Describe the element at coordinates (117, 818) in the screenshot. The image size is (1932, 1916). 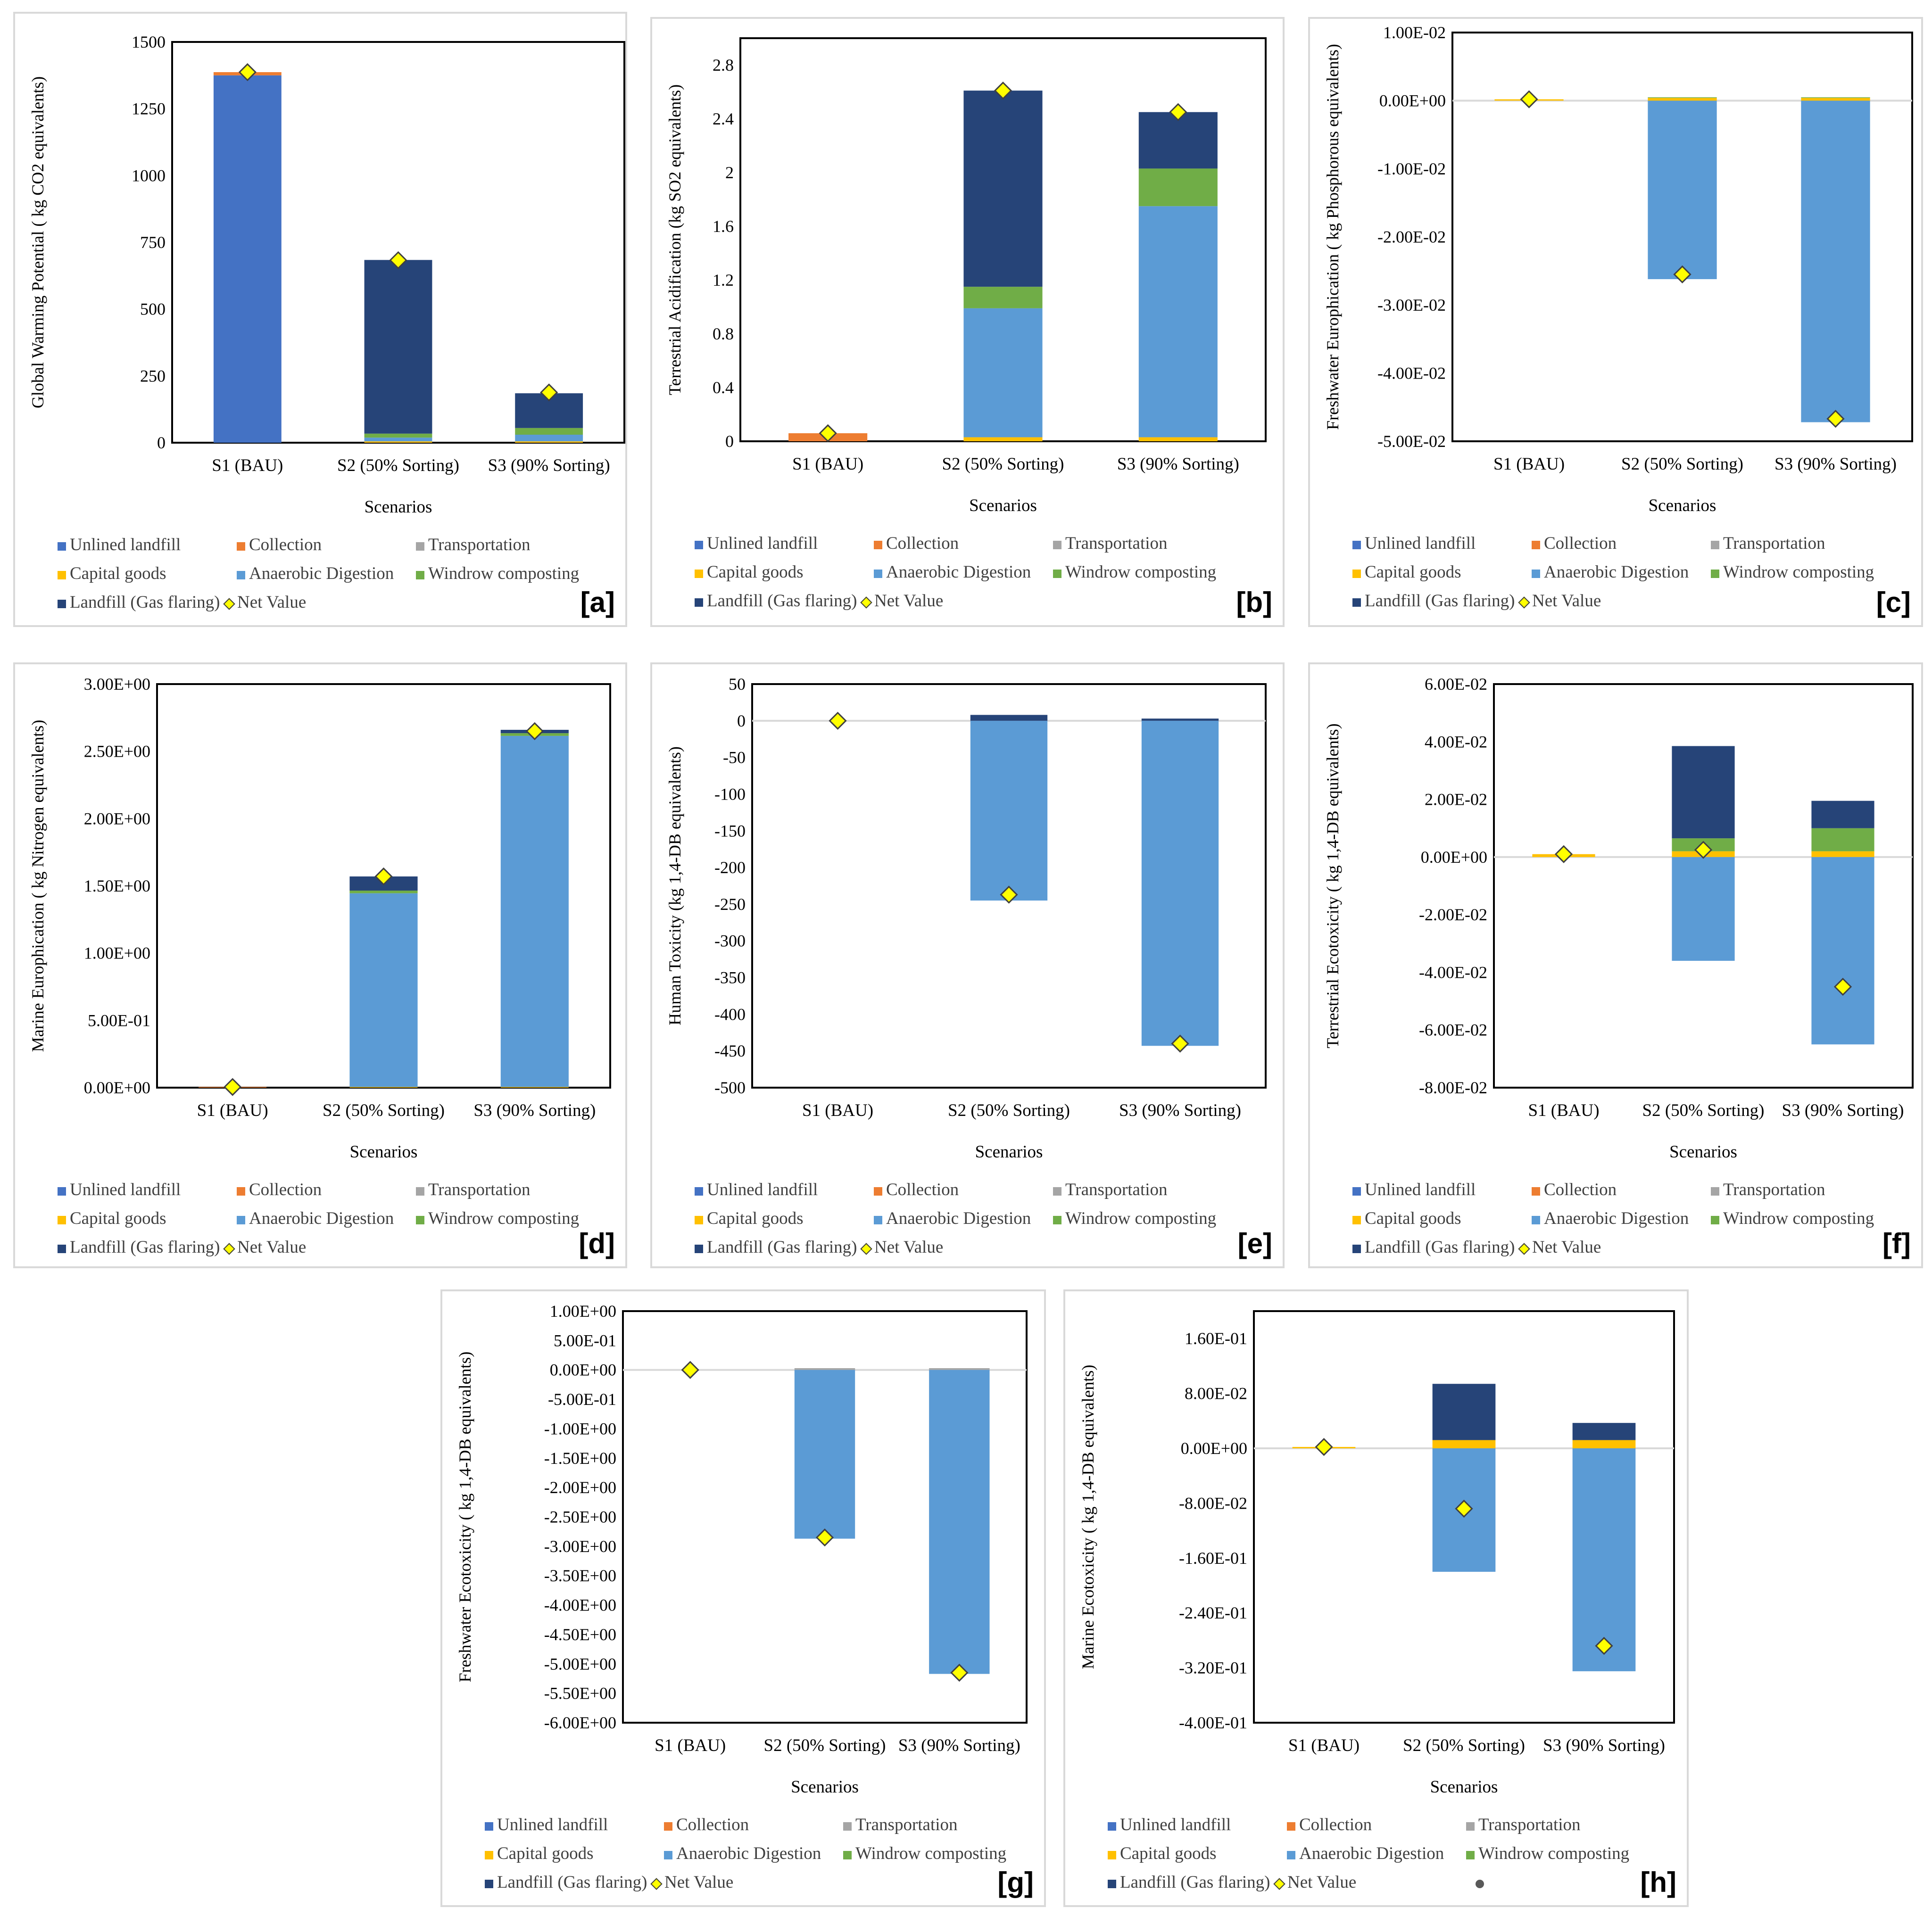
I see `y-tick-label: 2.00E+00` at that location.